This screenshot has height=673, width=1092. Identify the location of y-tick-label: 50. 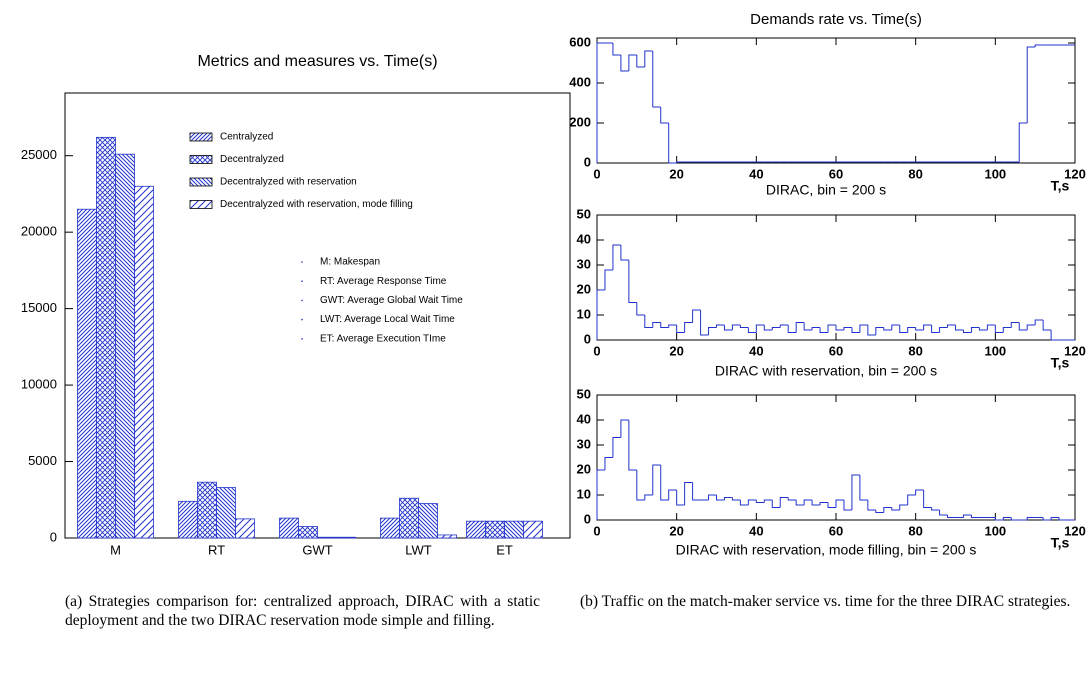
(584, 213).